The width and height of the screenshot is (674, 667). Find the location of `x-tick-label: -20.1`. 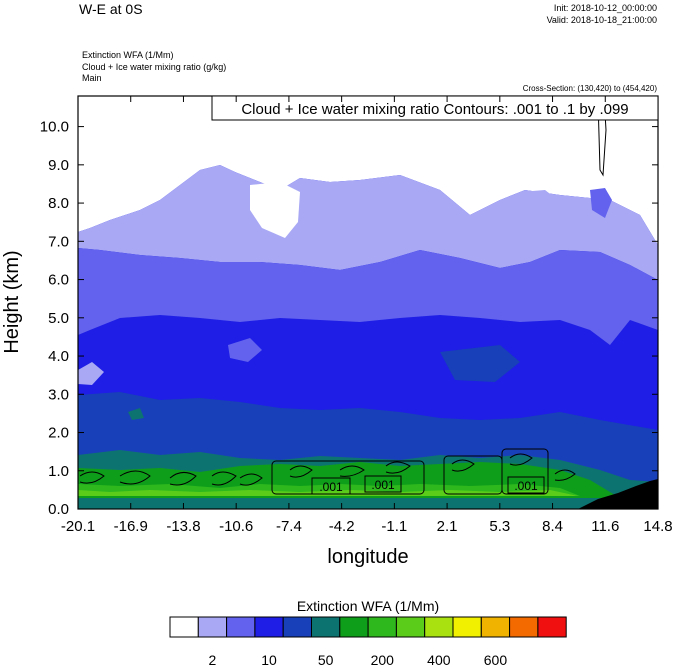

x-tick-label: -20.1 is located at coordinates (78, 526).